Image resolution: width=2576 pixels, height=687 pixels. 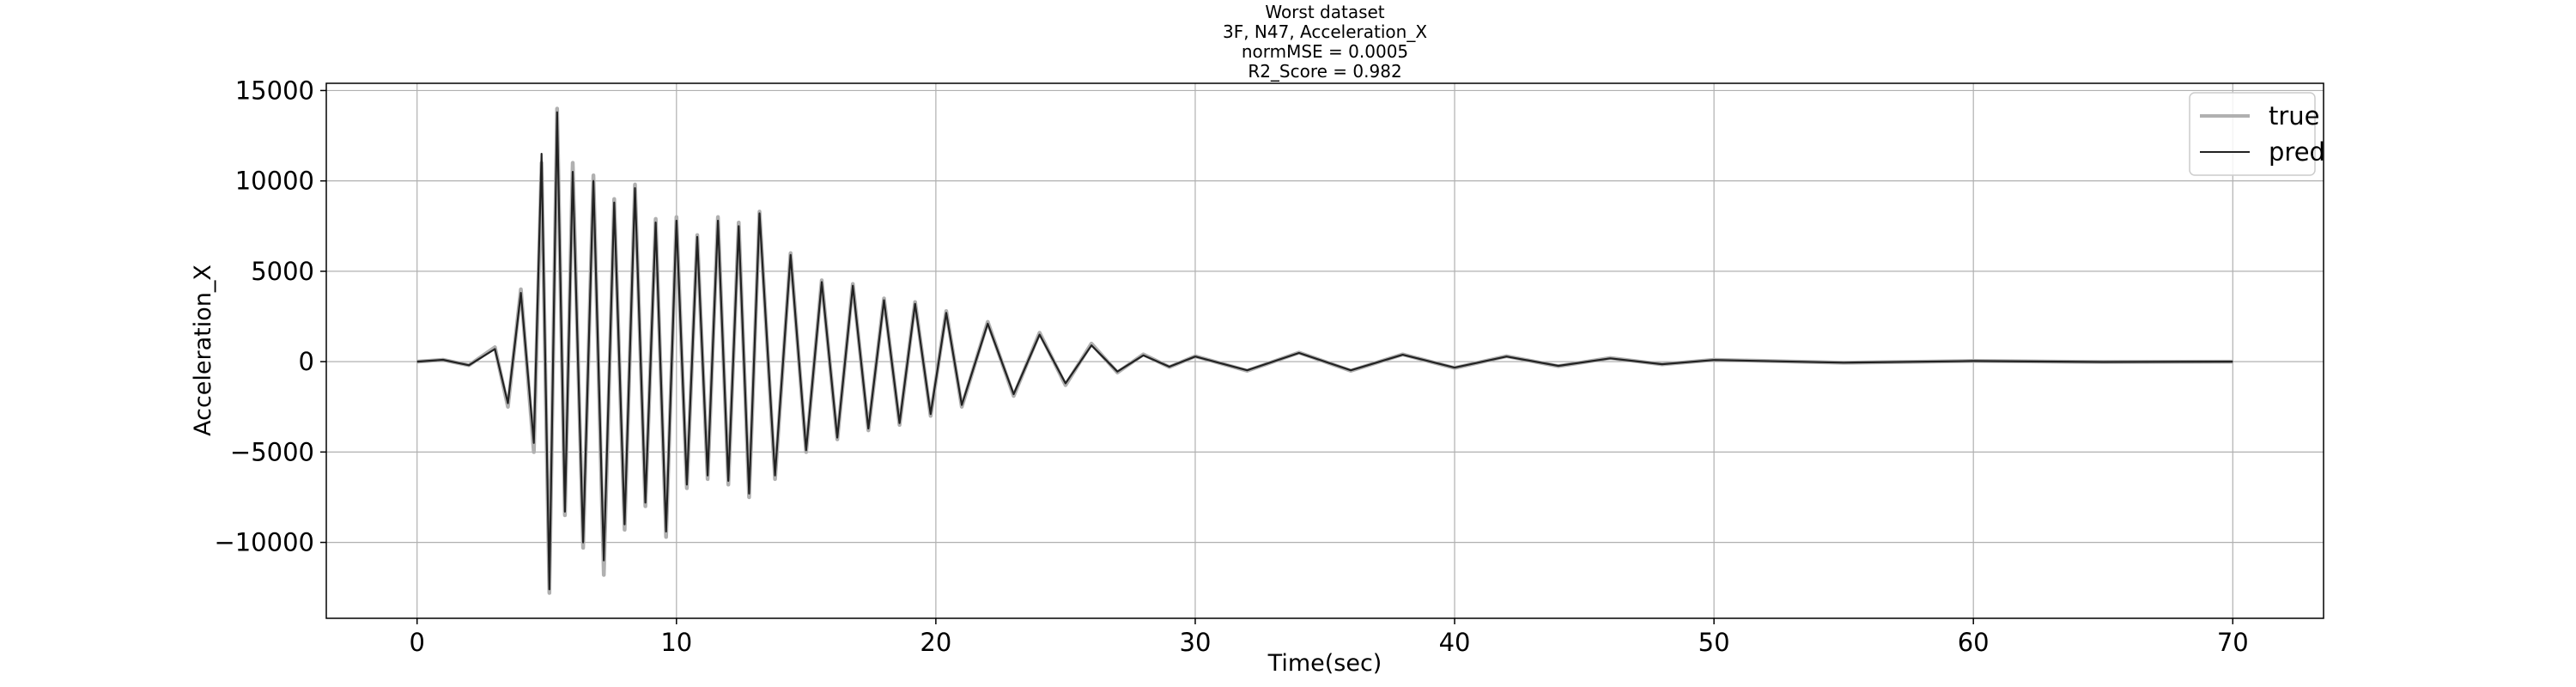 I want to click on y-tick-label: 5000, so click(x=282, y=271).